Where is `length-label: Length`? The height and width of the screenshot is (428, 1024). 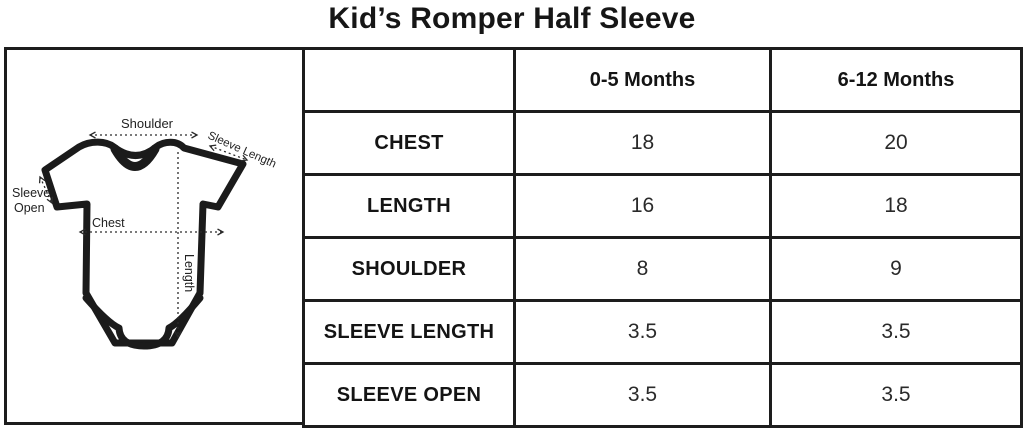 length-label: Length is located at coordinates (189, 273).